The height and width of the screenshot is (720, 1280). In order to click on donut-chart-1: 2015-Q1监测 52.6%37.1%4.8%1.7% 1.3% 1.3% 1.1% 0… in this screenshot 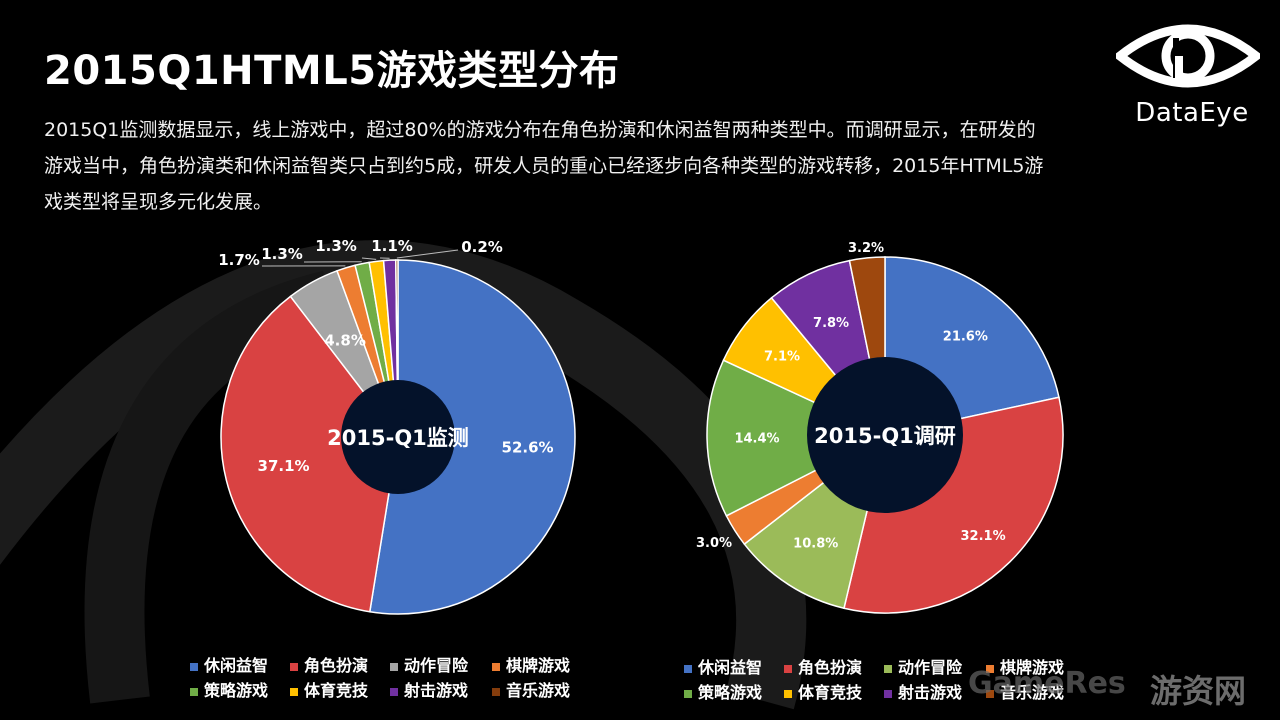, I will do `click(397, 426)`.